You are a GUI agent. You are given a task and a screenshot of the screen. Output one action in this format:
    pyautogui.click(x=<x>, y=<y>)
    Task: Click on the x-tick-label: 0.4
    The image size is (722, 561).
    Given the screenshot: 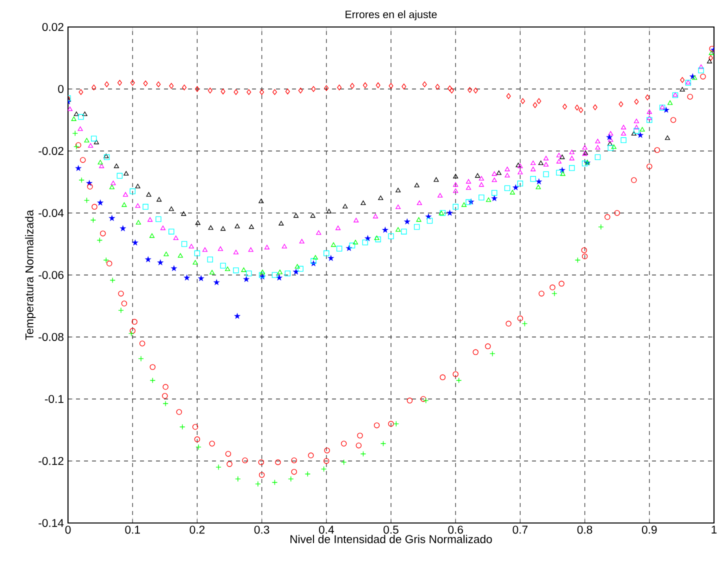 What is the action you would take?
    pyautogui.click(x=326, y=530)
    